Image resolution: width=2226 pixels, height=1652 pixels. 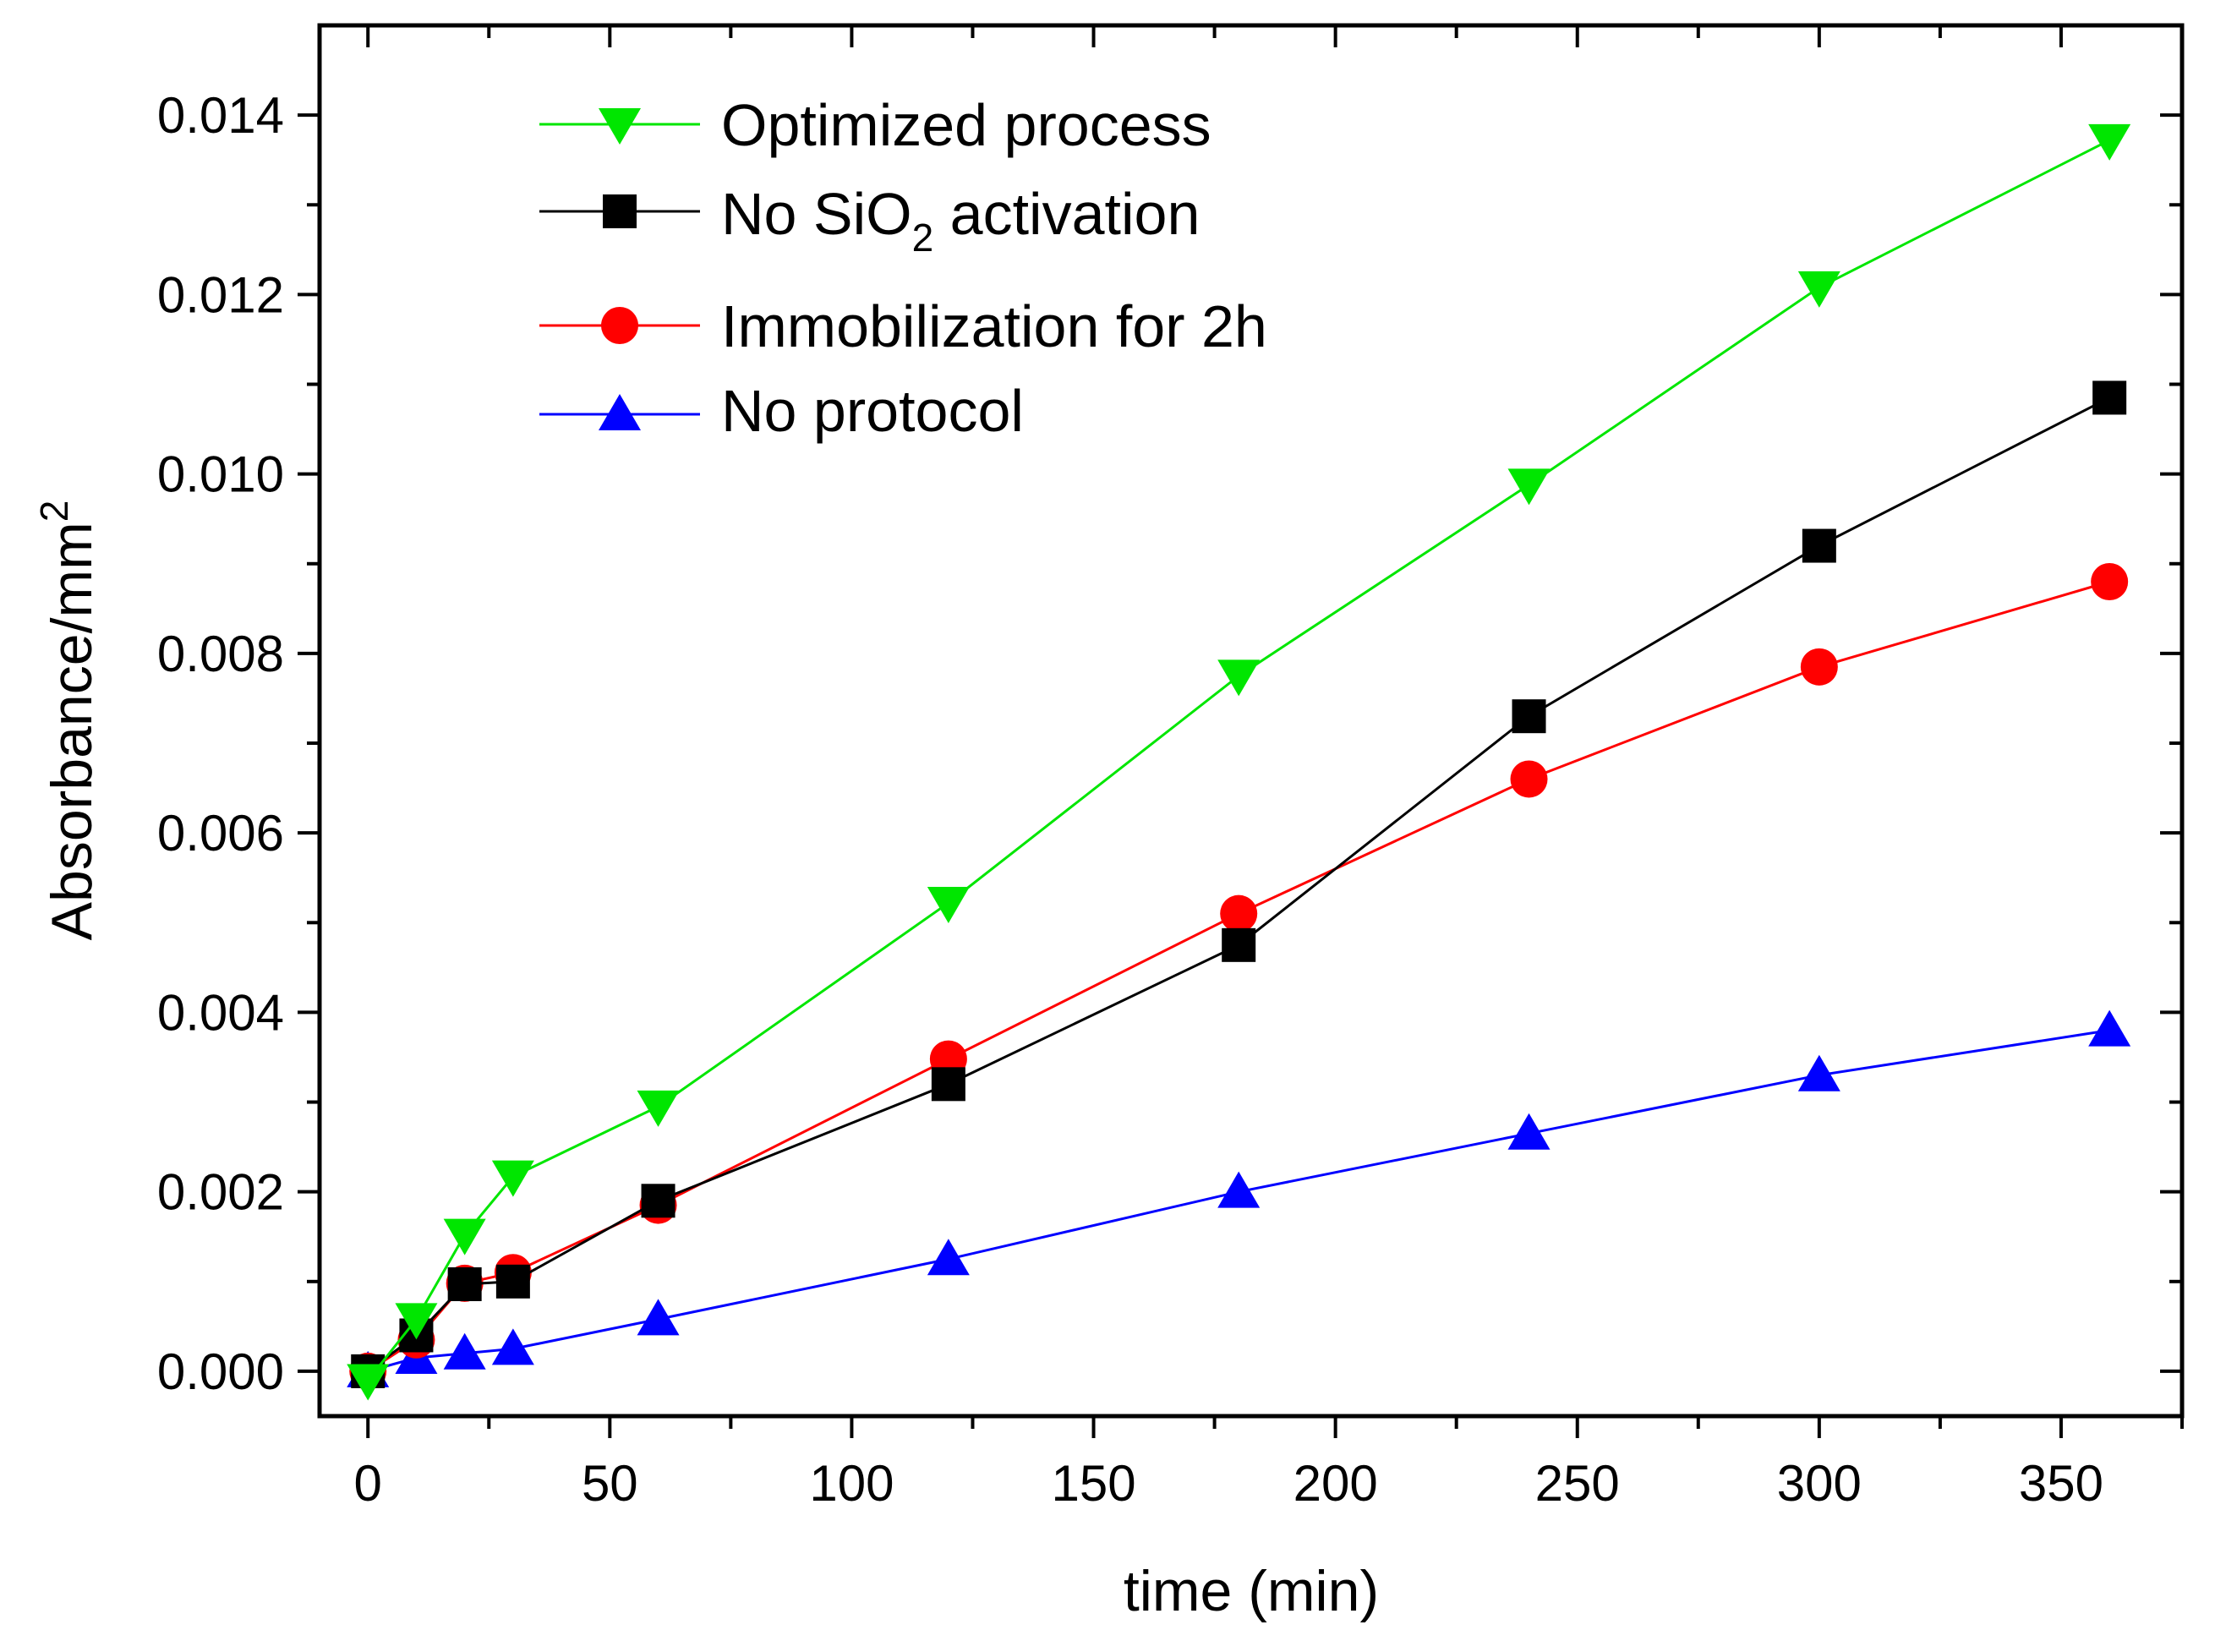 I want to click on legend-entry-optimized-process: Optimized process, so click(x=875, y=125).